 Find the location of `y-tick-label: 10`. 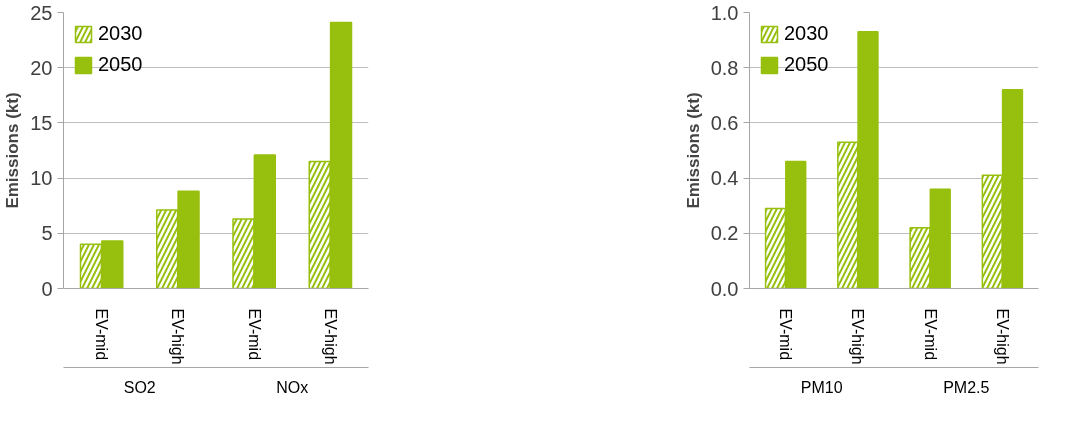

y-tick-label: 10 is located at coordinates (41, 178).